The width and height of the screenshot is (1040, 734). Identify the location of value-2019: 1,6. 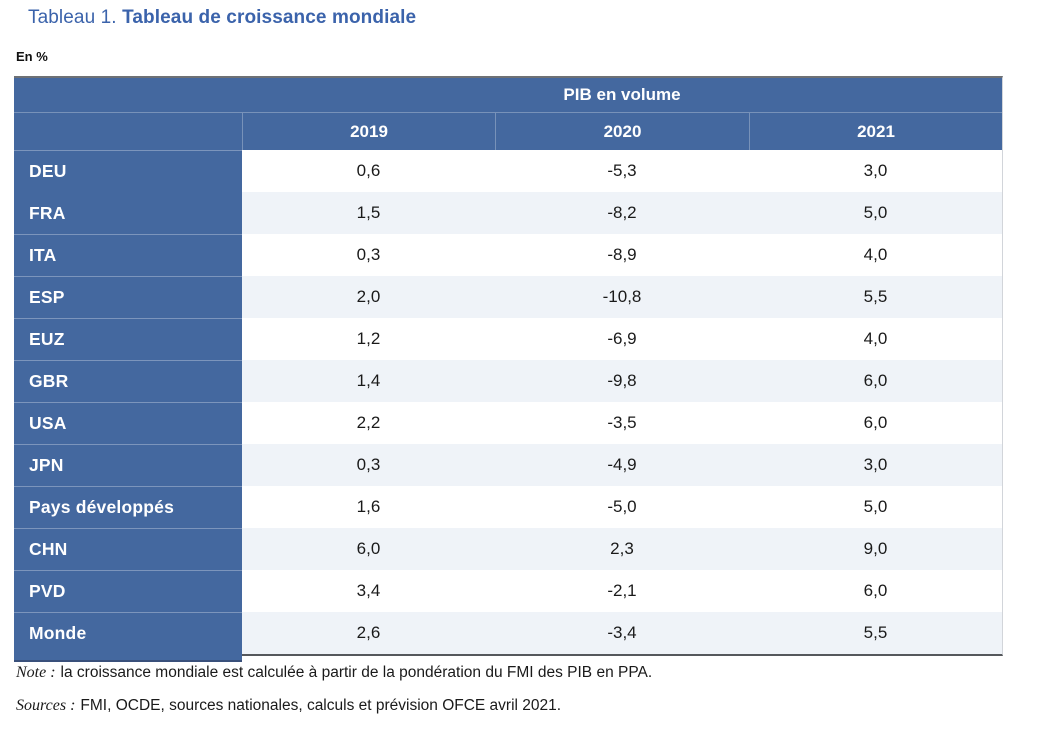
(368, 507).